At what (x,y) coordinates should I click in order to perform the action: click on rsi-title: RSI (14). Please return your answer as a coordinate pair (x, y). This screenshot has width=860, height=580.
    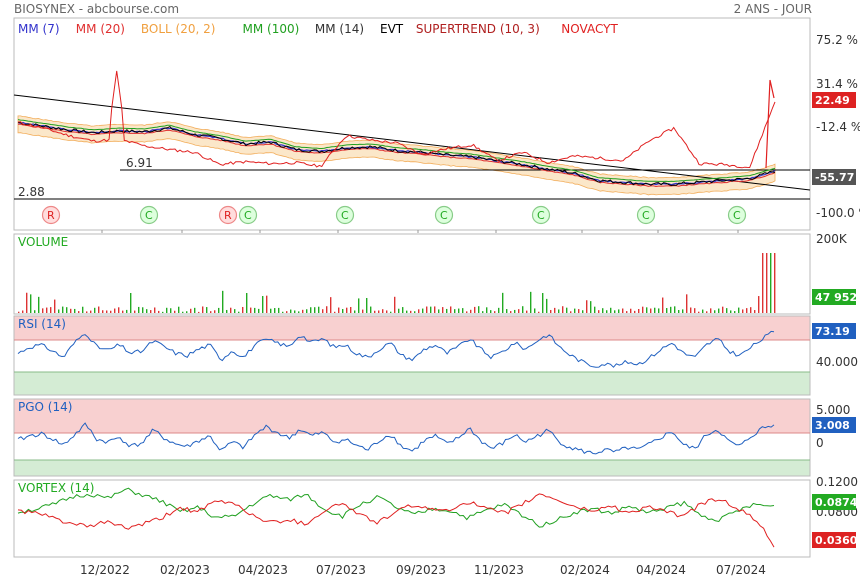
    Looking at the image, I should click on (42, 324).